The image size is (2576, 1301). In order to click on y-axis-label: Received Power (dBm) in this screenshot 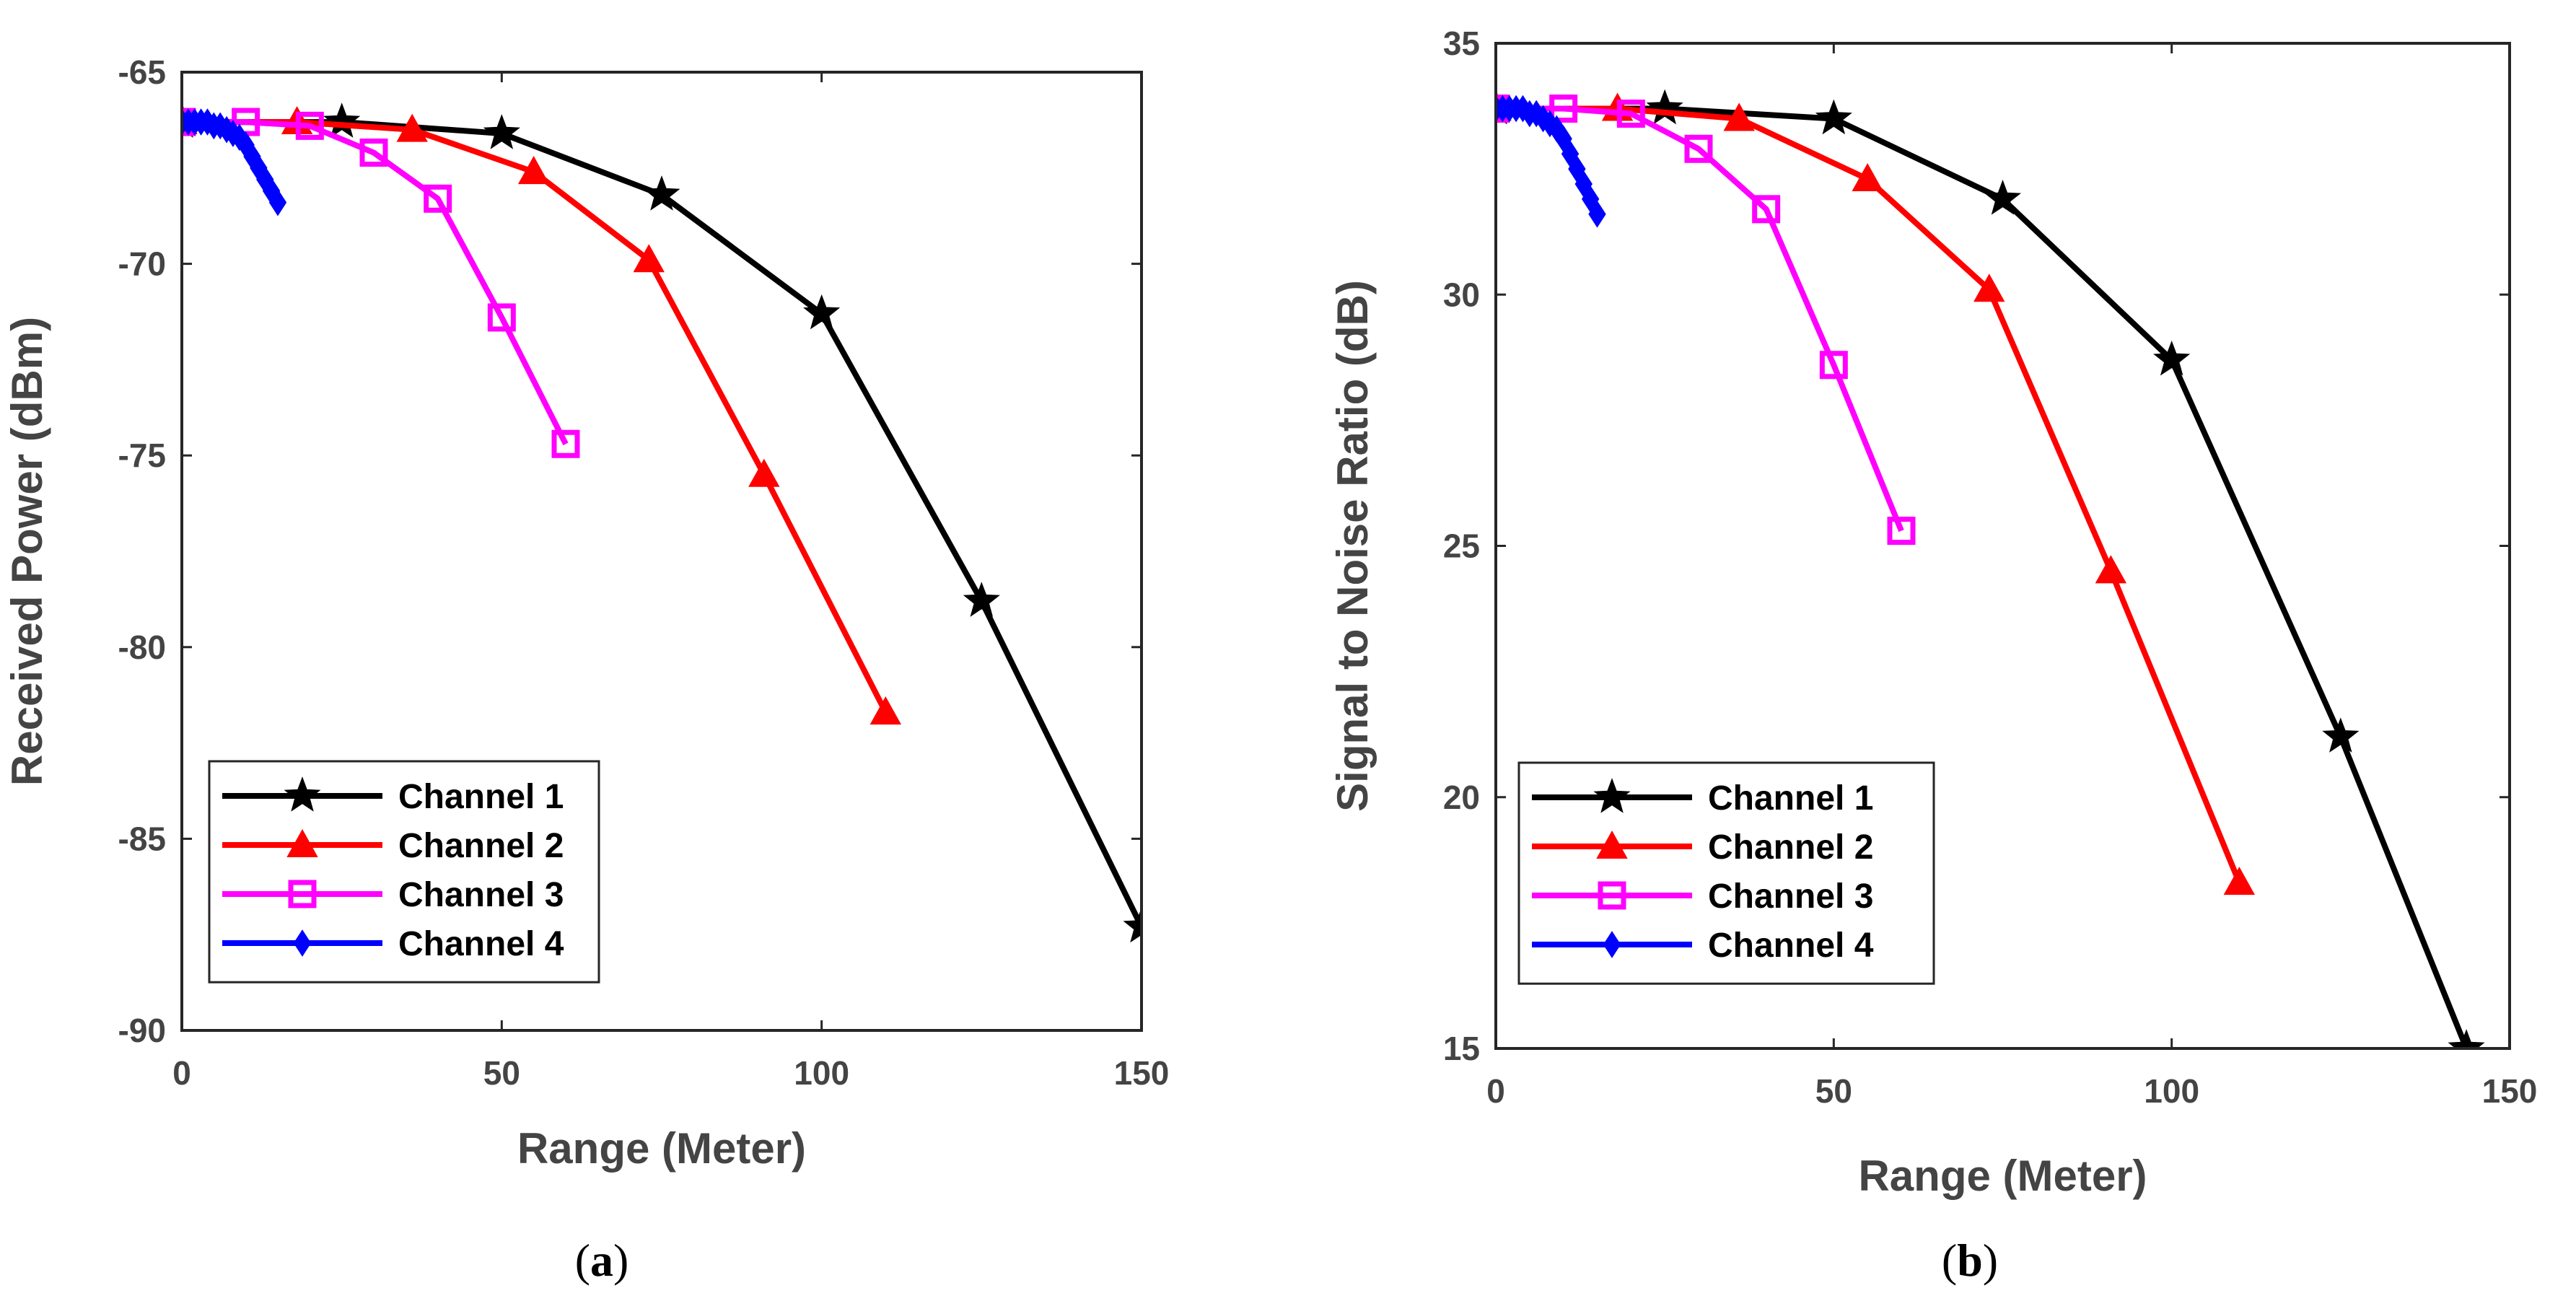, I will do `click(27, 551)`.